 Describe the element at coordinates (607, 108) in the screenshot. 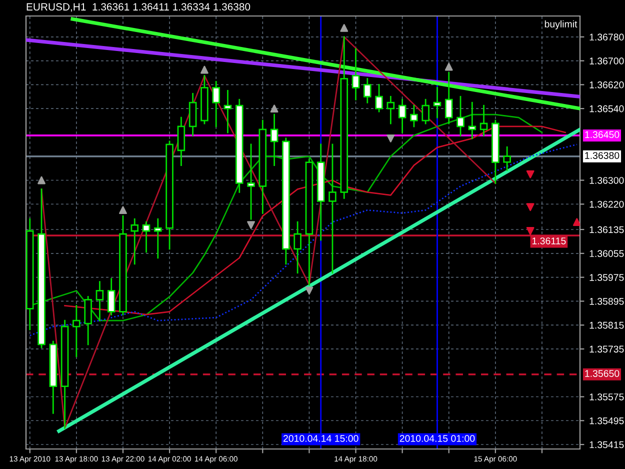

I see `y-tick-label: 1.36540` at that location.